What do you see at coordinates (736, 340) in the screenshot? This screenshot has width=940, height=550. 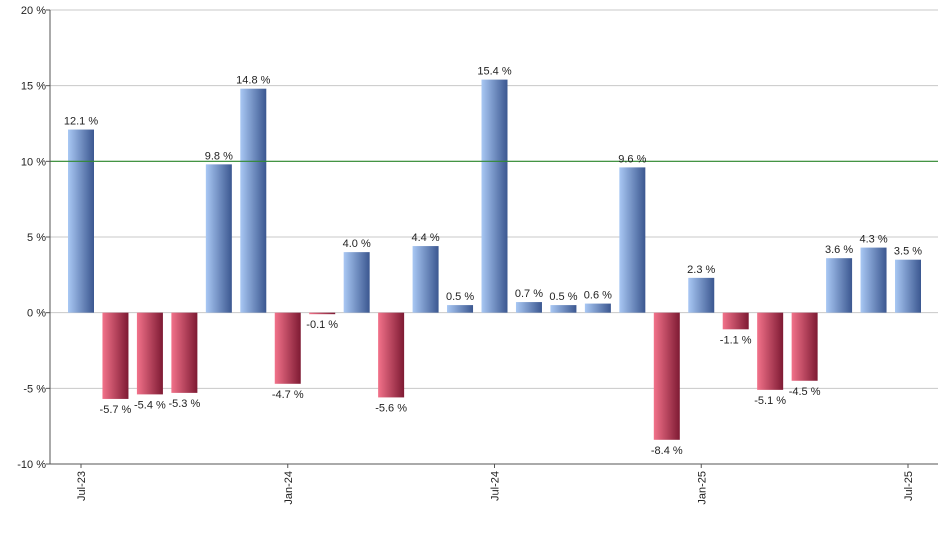 I see `data-label: -1.1 %` at bounding box center [736, 340].